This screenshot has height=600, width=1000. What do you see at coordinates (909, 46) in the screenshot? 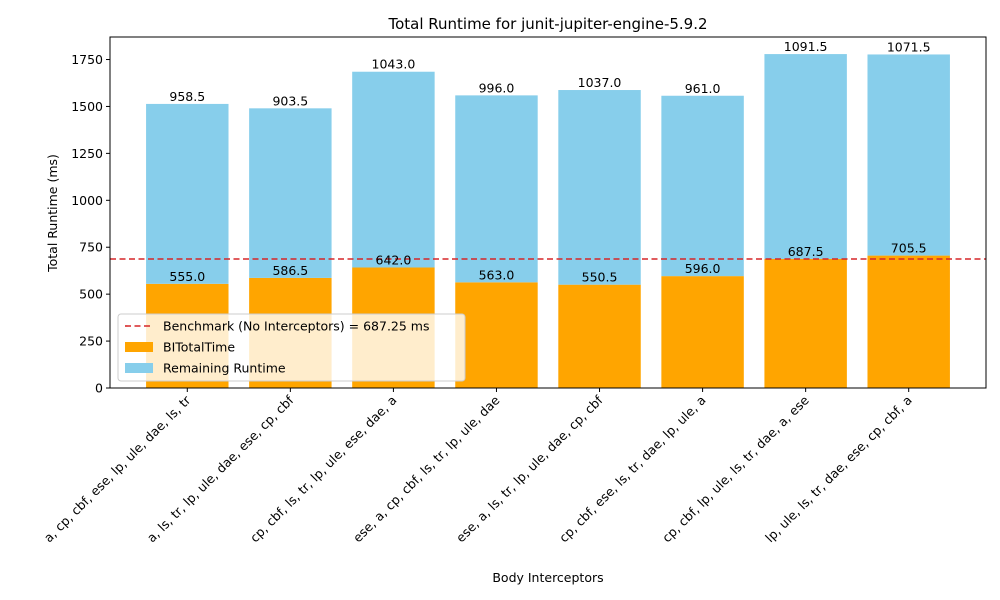
I see `bar-value-label-remaining-runtime: 1071.5` at bounding box center [909, 46].